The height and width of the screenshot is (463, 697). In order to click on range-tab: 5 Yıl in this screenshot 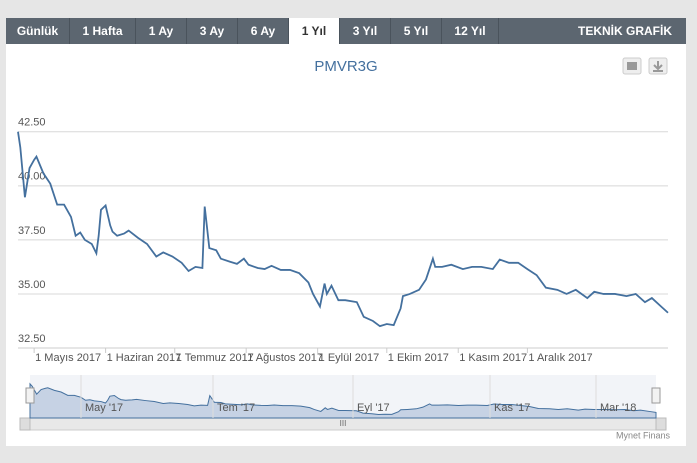, I will do `click(416, 31)`.